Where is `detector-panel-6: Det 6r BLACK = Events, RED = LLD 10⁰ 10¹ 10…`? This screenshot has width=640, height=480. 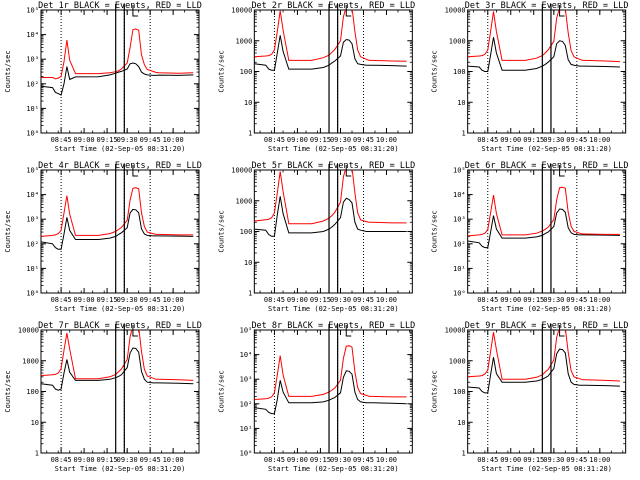
detector-panel-6: Det 6r BLACK = Events, RED = LLD 10⁰ 10¹ 10… is located at coordinates (530, 237).